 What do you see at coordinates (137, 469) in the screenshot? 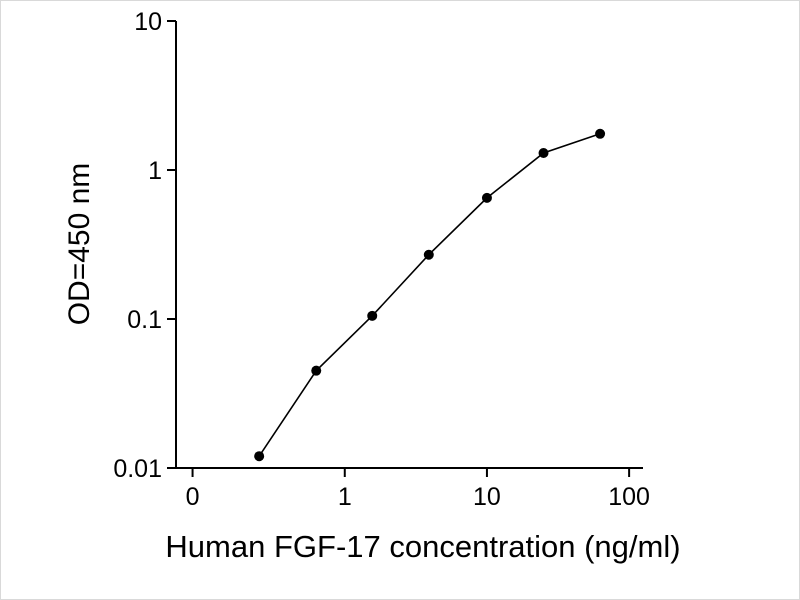
I see `y-tick-label: 0.01` at bounding box center [137, 469].